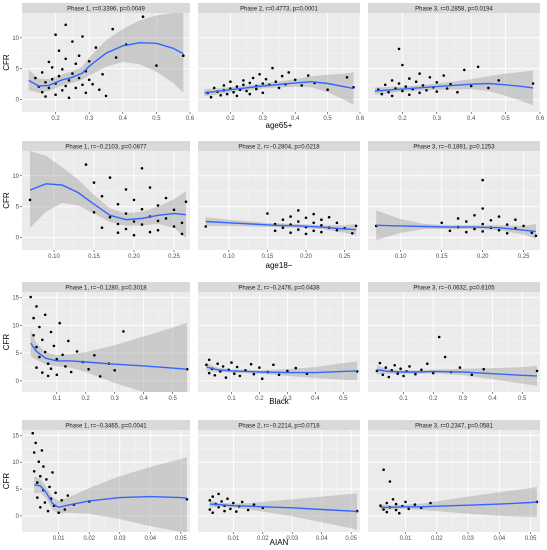 The height and width of the screenshot is (550, 547). I want to click on facet-strip-title: Phase 2, r=−0.2476, p=0.0438, so click(279, 288).